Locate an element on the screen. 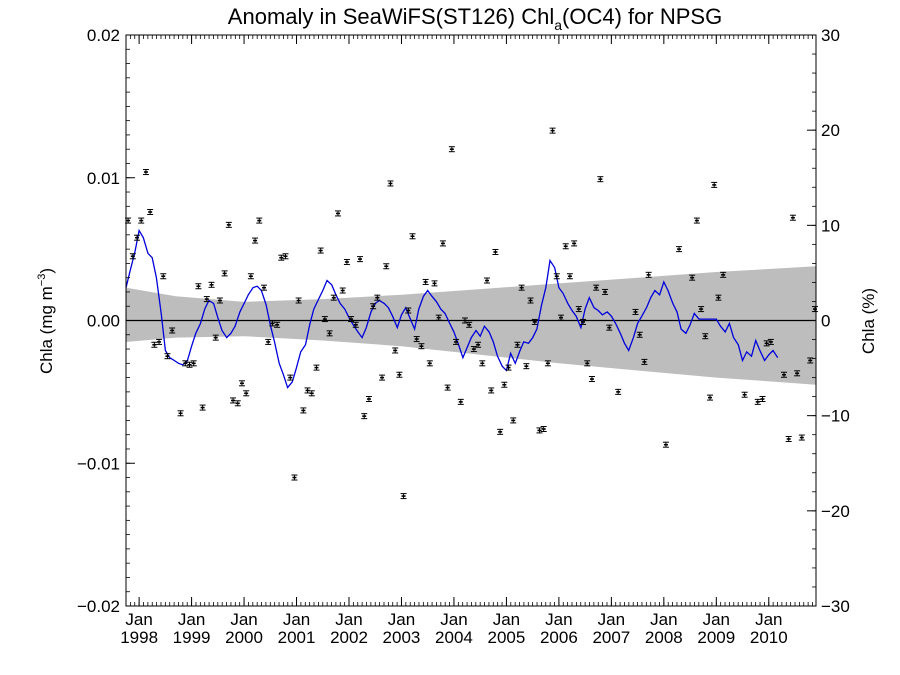 Image resolution: width=900 pixels, height=675 pixels. y-axis-left-label-close: ) is located at coordinates (46, 271).